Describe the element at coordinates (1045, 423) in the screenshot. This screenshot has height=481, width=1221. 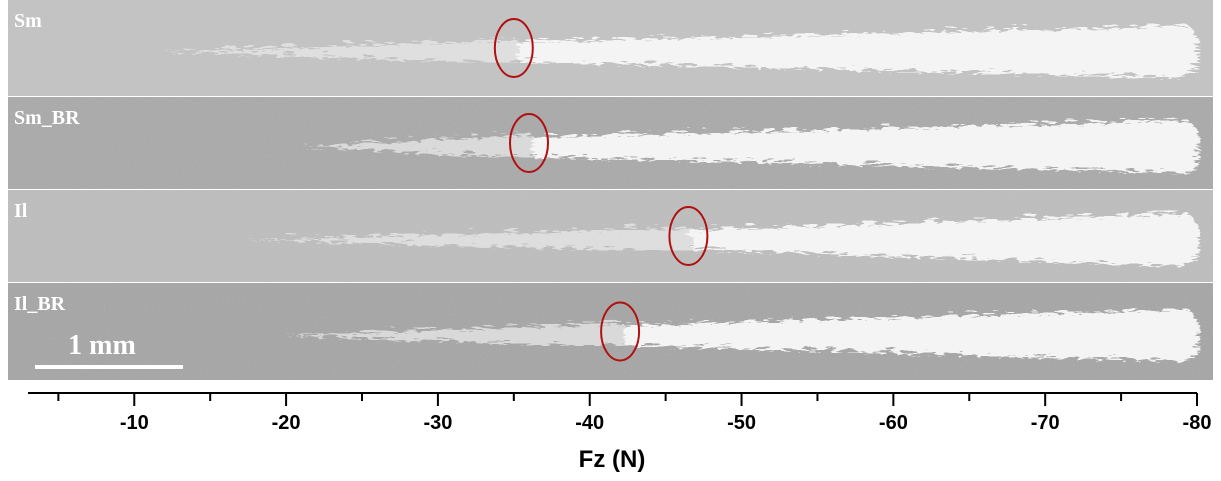
I see `tick-label: -70` at that location.